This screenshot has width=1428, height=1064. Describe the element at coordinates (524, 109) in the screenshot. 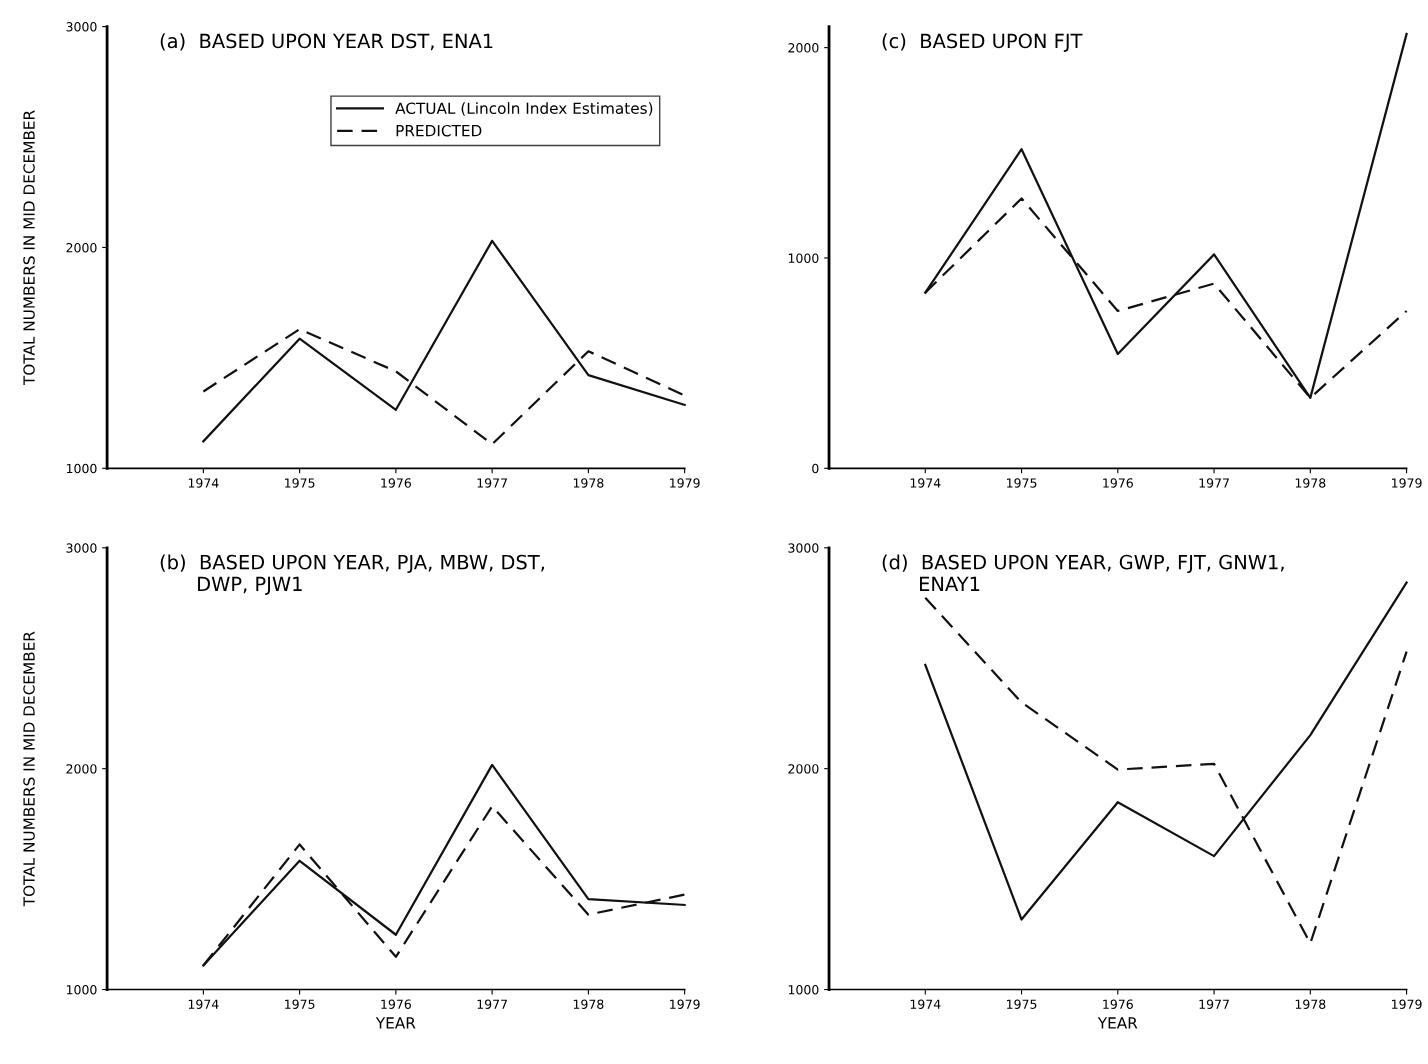

I see `legend-label: ACTUAL (Lincoln Index Estimates)` at that location.